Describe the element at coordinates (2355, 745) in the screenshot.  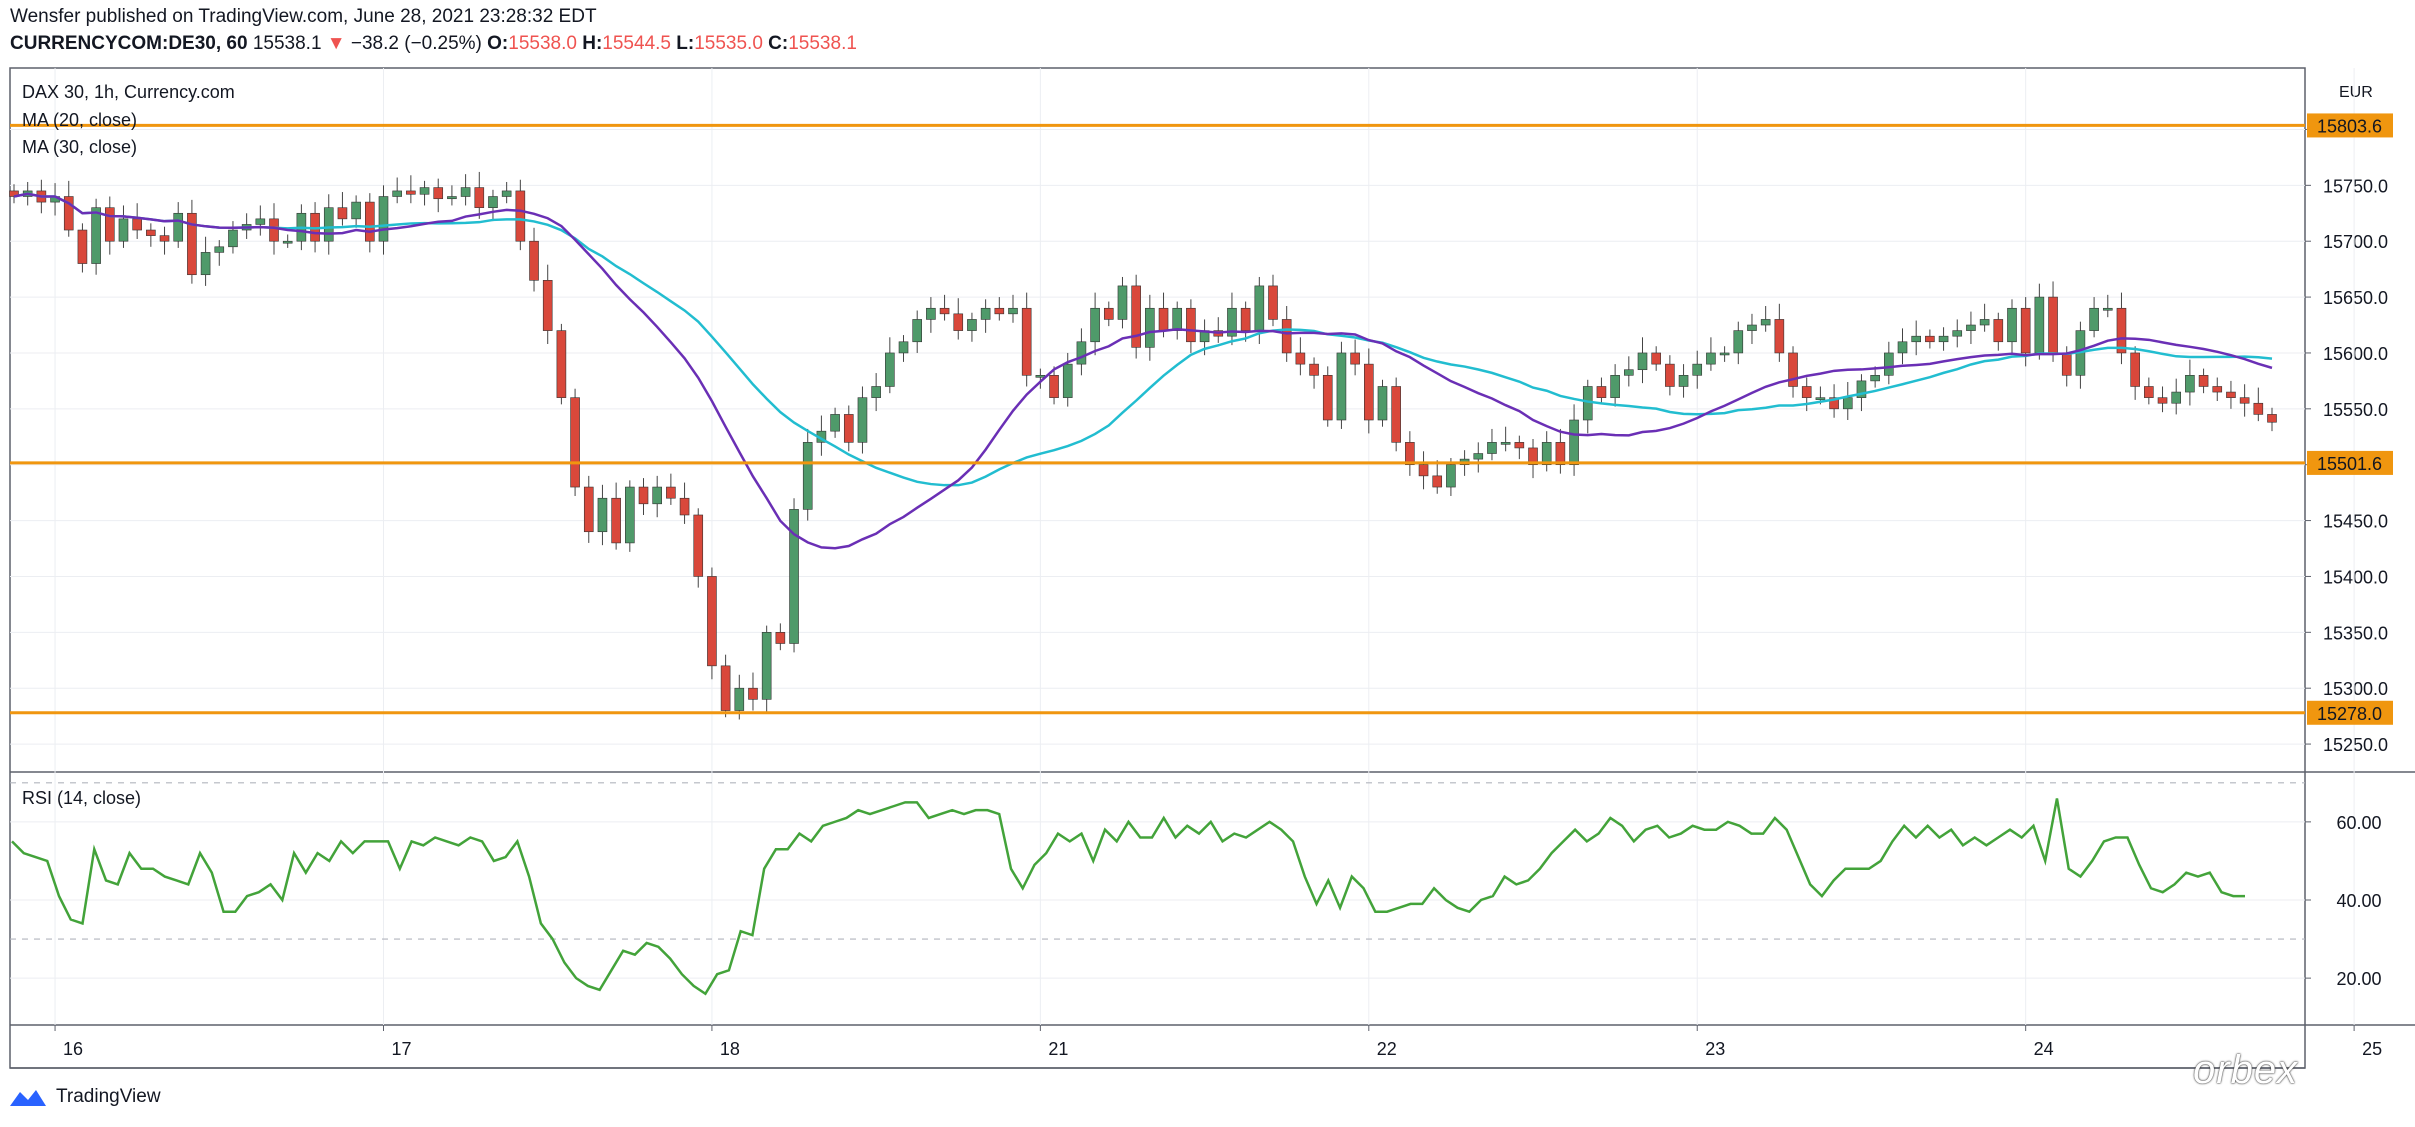
I see `price-tick-label: 15250.0` at that location.